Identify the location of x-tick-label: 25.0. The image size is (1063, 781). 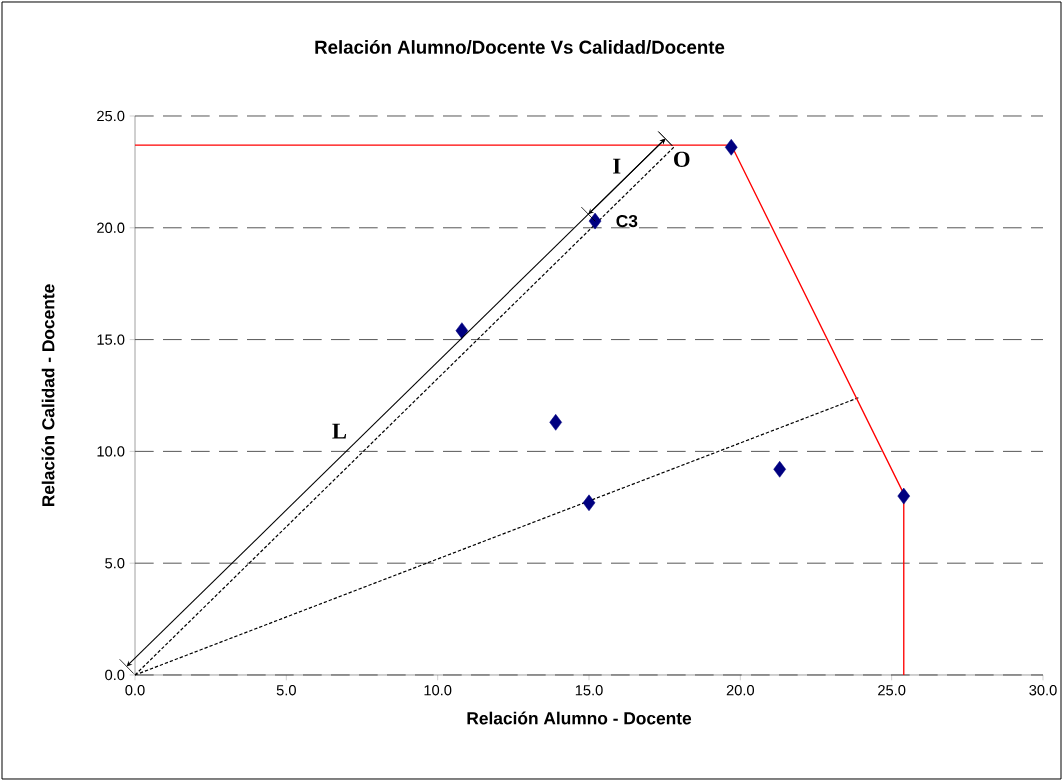
(892, 690).